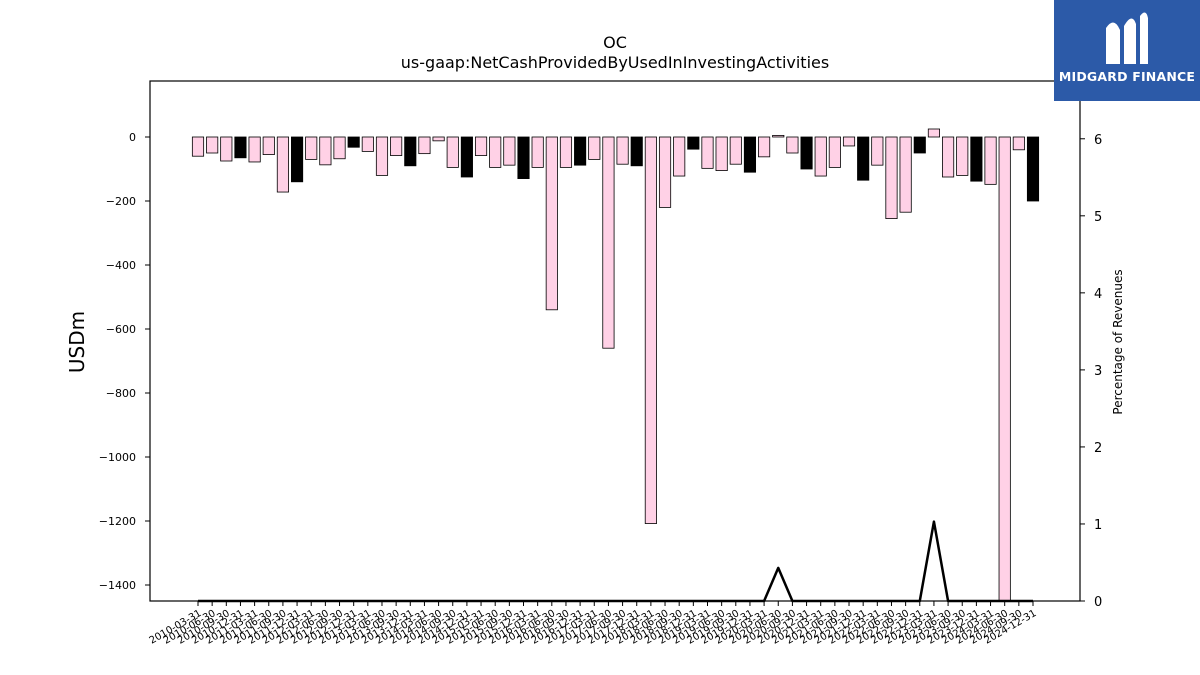  What do you see at coordinates (1118, 341) in the screenshot?
I see `y2-axis-label: Percentage of Revenues` at bounding box center [1118, 341].